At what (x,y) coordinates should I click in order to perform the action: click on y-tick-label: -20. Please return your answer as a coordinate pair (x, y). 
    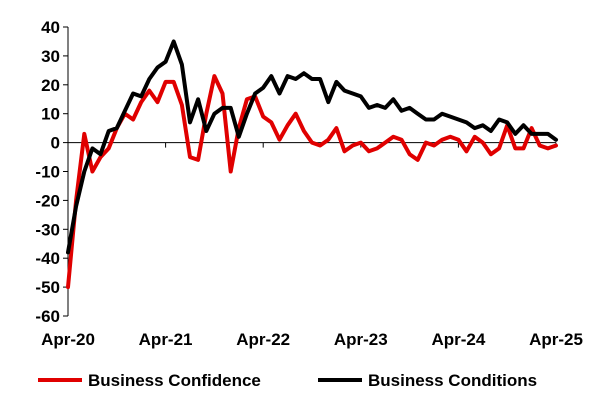
    Looking at the image, I should click on (47, 200).